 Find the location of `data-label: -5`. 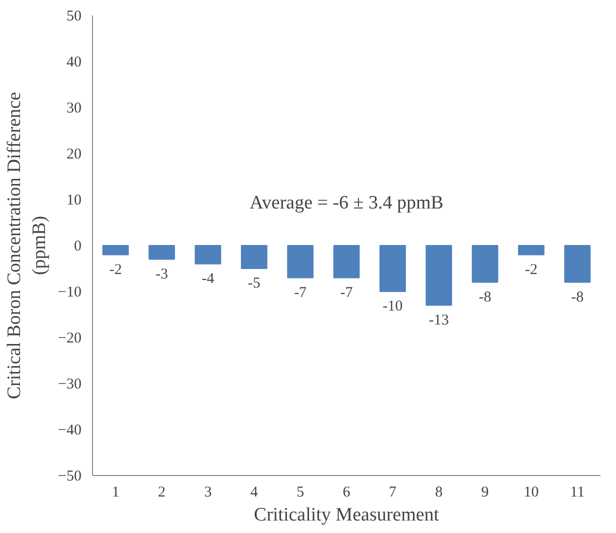

data-label: -5 is located at coordinates (254, 284).